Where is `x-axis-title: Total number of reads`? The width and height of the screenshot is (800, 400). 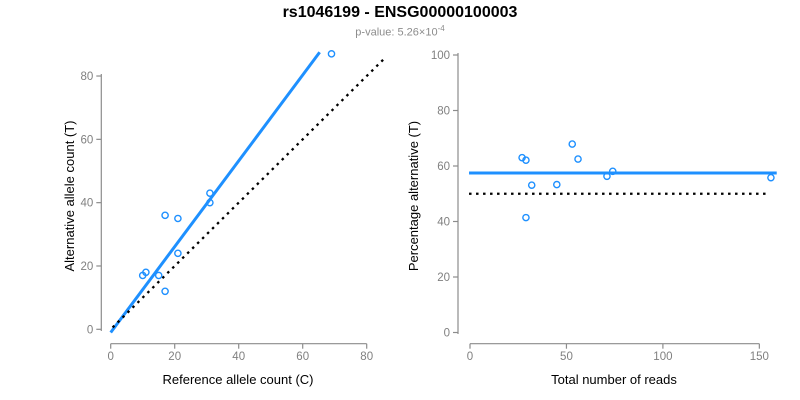
x-axis-title: Total number of reads is located at coordinates (614, 379).